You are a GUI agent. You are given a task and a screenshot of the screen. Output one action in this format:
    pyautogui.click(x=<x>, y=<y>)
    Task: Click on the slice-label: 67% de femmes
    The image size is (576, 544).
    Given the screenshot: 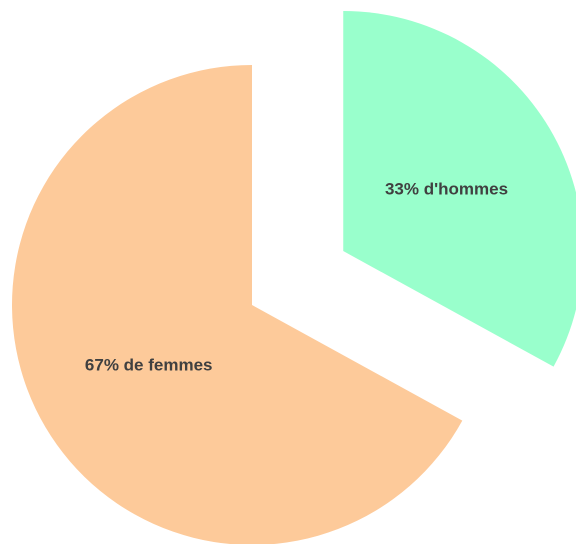 What is the action you would take?
    pyautogui.click(x=149, y=365)
    